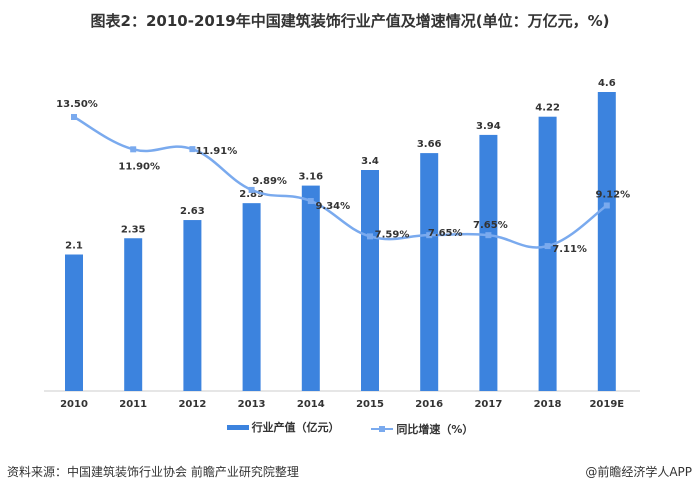  I want to click on credit-note: @前瞻经济学人APP, so click(638, 472).